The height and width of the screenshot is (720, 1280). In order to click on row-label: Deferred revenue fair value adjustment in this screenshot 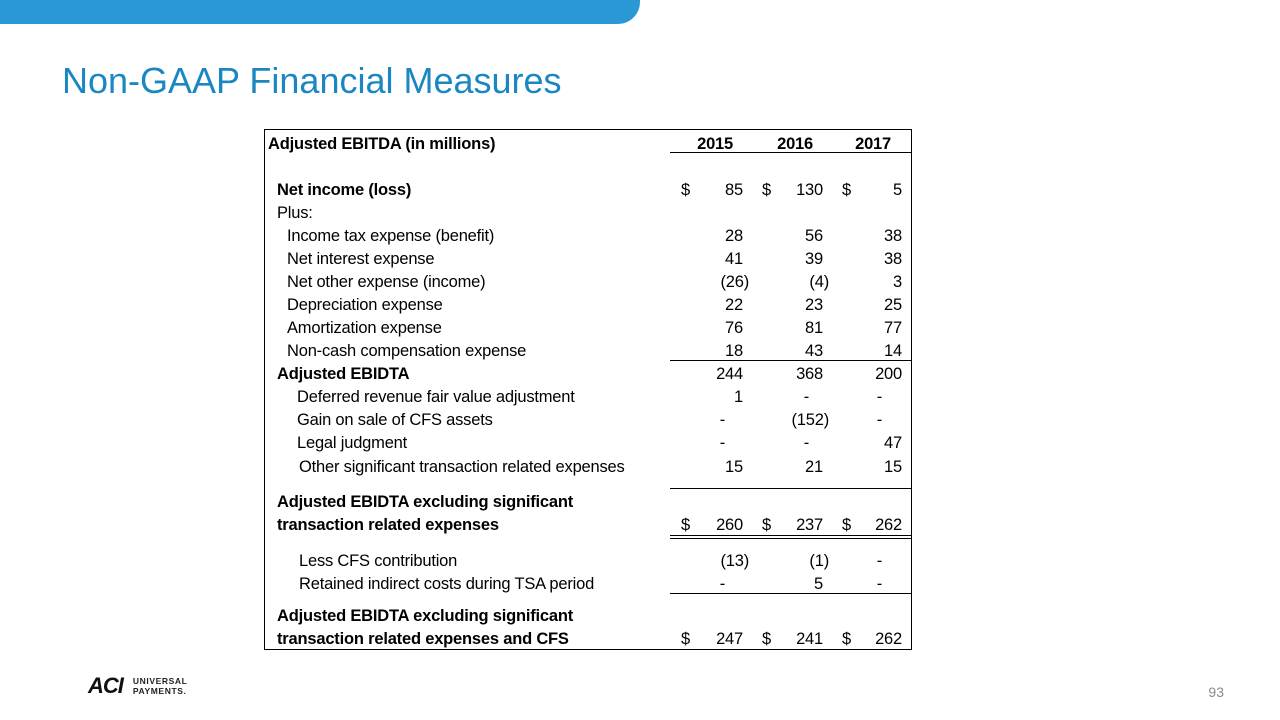, I will do `click(436, 397)`.